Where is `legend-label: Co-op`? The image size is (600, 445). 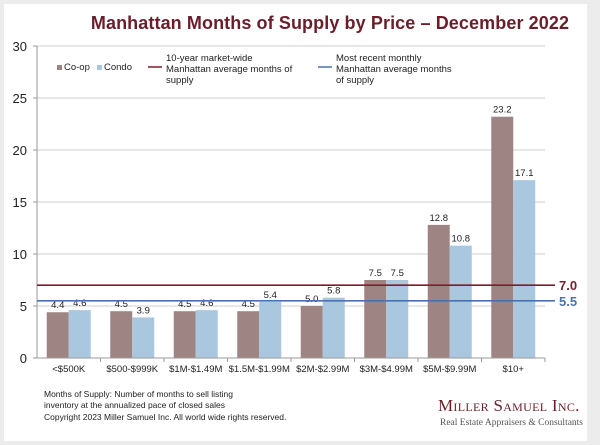 legend-label: Co-op is located at coordinates (77, 67).